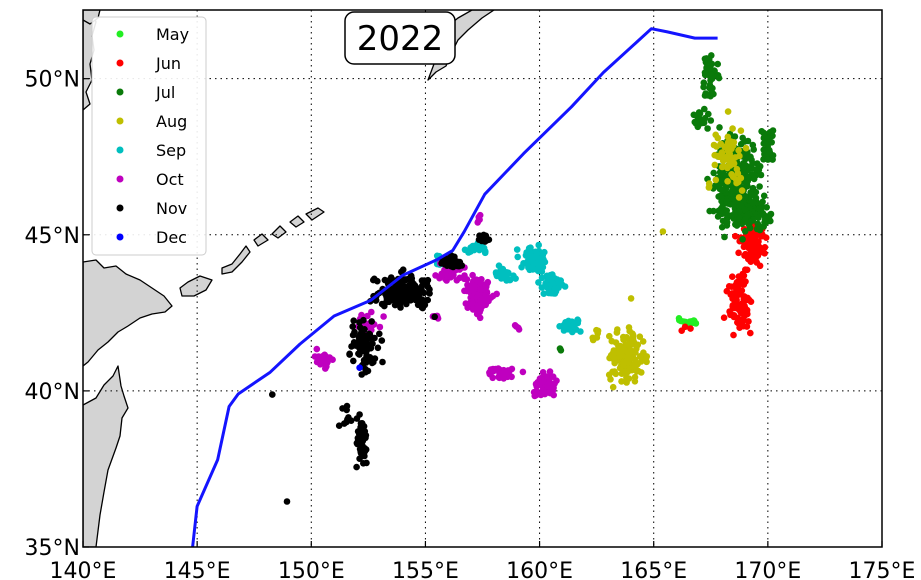 Image resolution: width=921 pixels, height=580 pixels. What do you see at coordinates (653, 569) in the screenshot?
I see `x-tick-label: 165°E` at bounding box center [653, 569].